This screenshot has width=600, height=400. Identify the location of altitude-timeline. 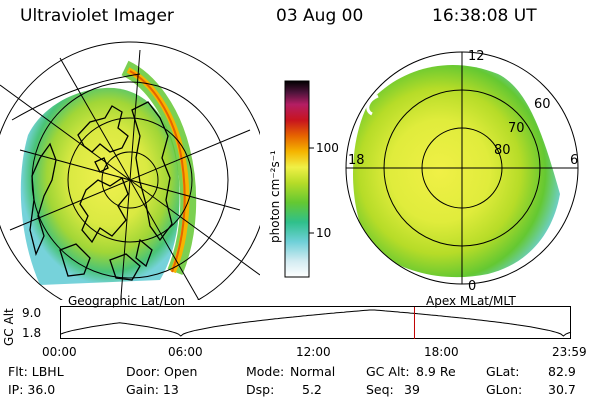
(316, 322).